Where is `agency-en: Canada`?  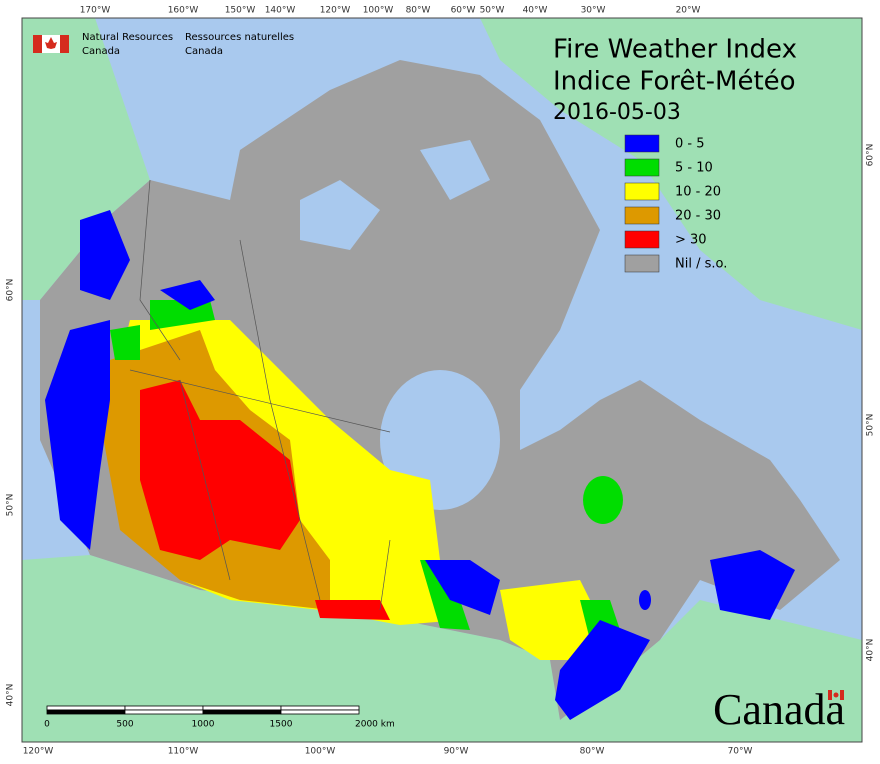 agency-en: Canada is located at coordinates (101, 51).